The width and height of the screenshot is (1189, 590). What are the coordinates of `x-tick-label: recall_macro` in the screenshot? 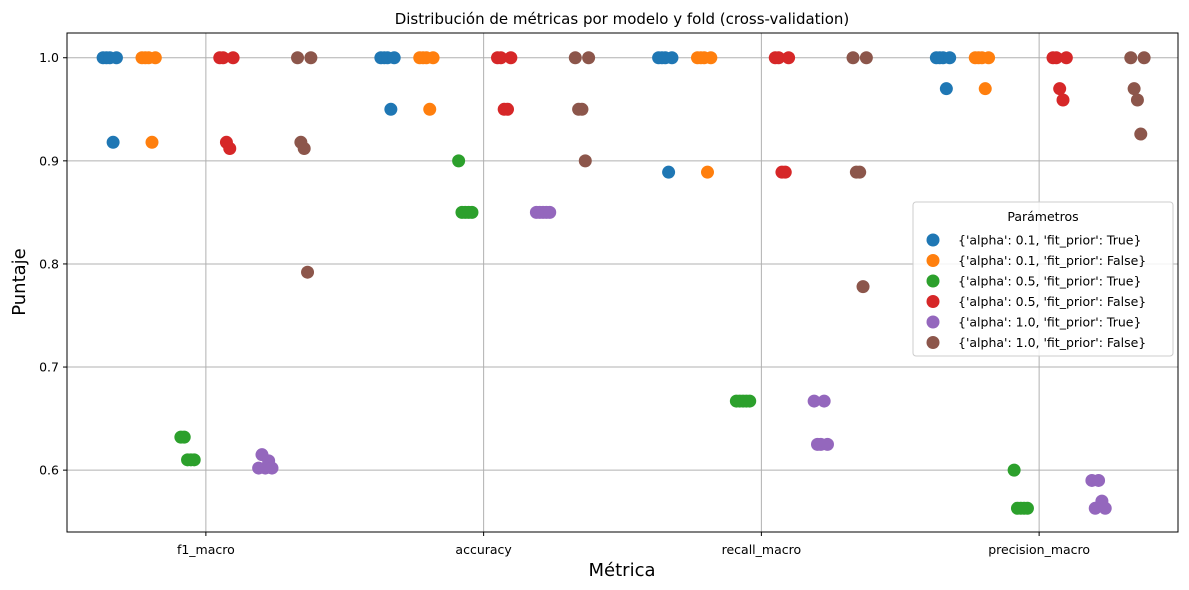 It's located at (762, 549).